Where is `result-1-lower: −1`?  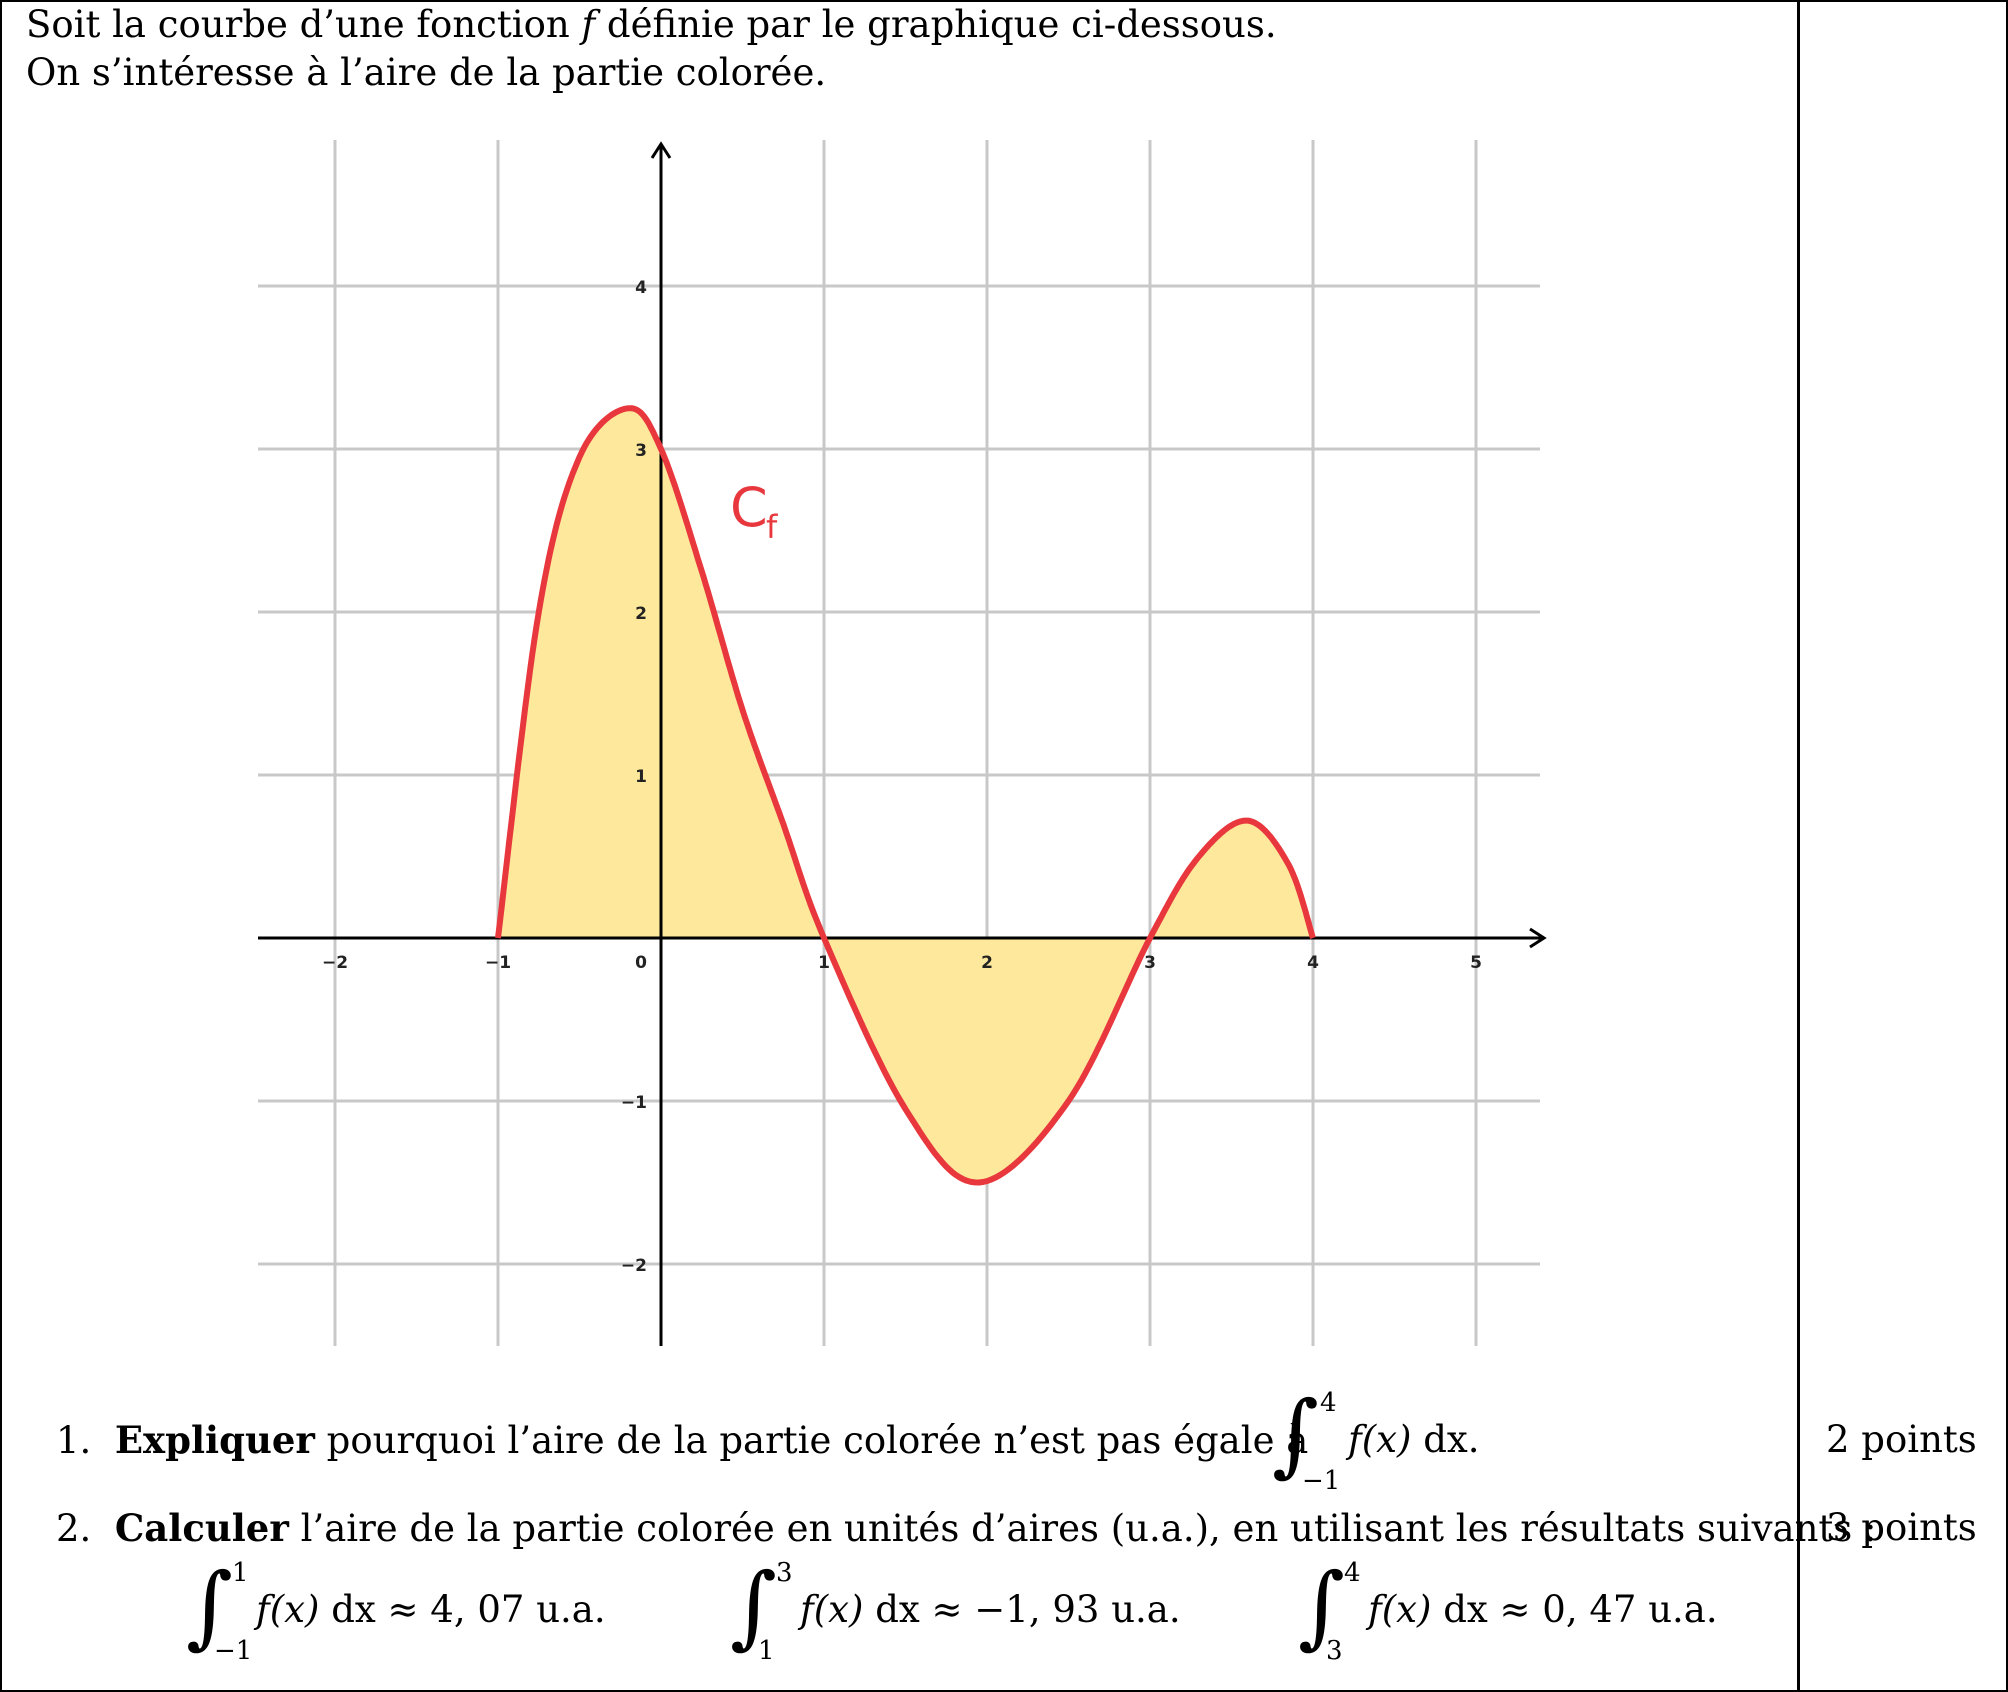
result-1-lower: −1 is located at coordinates (233, 1651).